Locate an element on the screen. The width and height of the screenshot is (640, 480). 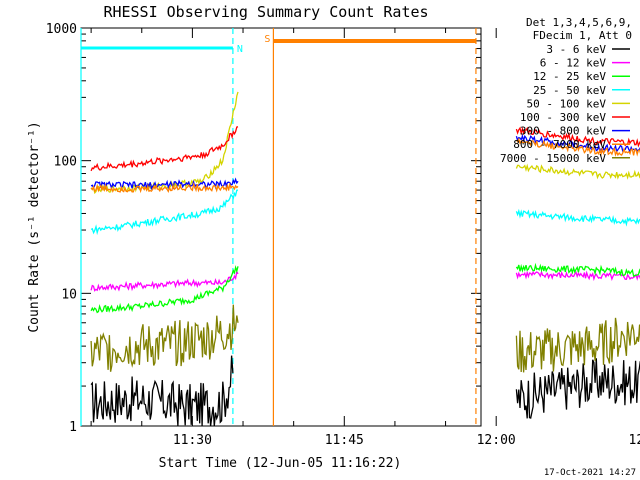
series-line-3-seg1 is located at coordinates (577, 217).